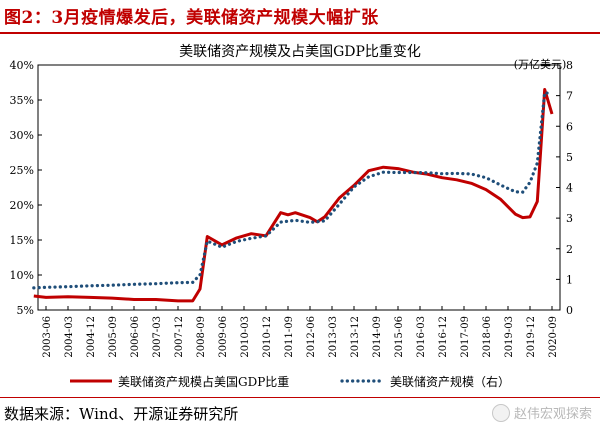  Describe the element at coordinates (569, 310) in the screenshot. I see `right-tick-label: 0` at that location.